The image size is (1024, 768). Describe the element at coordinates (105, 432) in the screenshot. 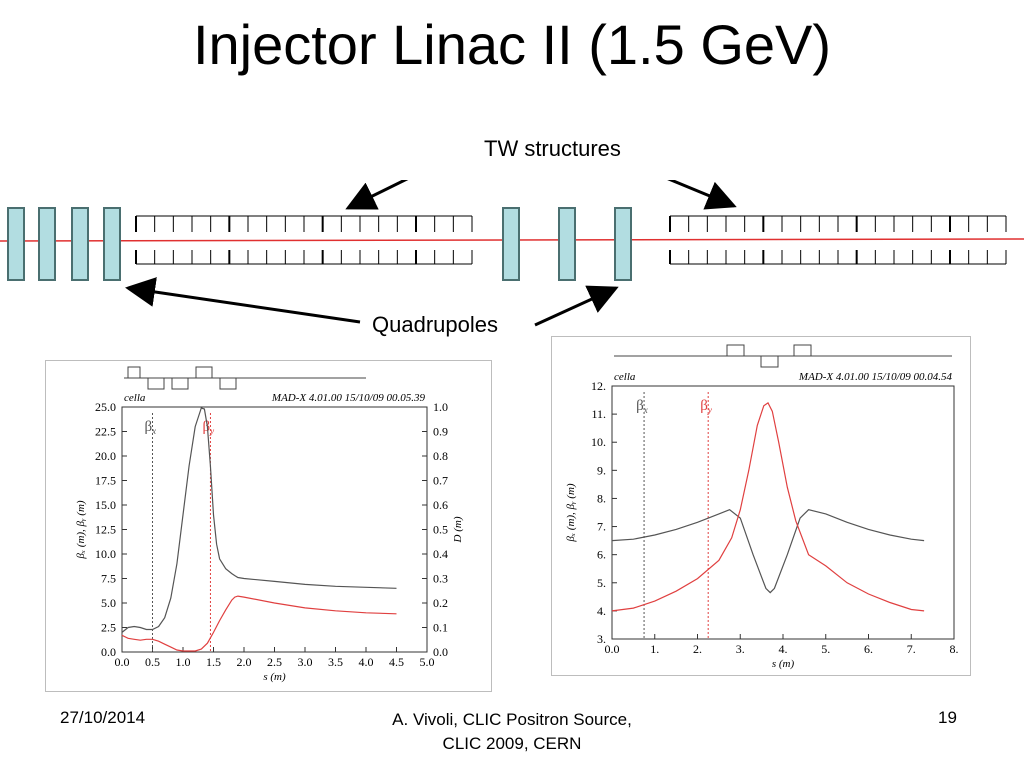

I see `y-tick-label: 22.5` at that location.